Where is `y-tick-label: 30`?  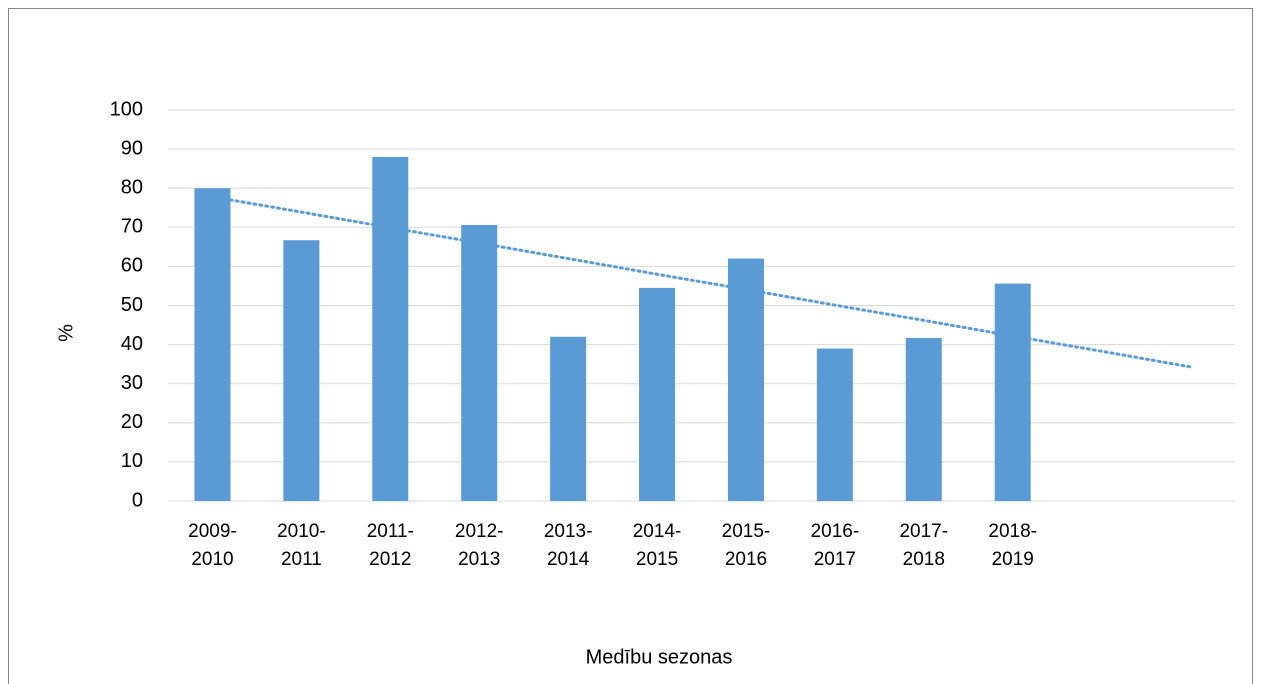
y-tick-label: 30 is located at coordinates (132, 383).